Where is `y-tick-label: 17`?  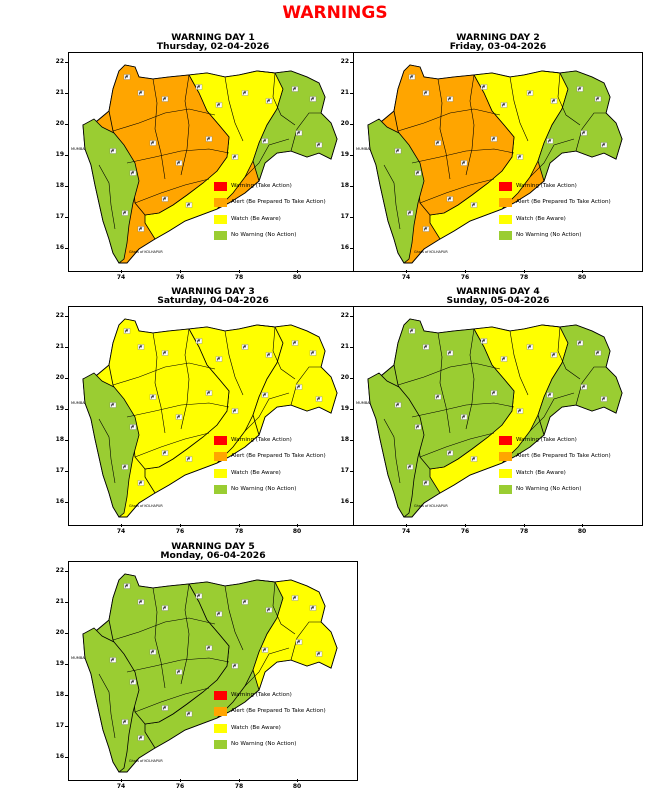 y-tick-label: 17 is located at coordinates (59, 470).